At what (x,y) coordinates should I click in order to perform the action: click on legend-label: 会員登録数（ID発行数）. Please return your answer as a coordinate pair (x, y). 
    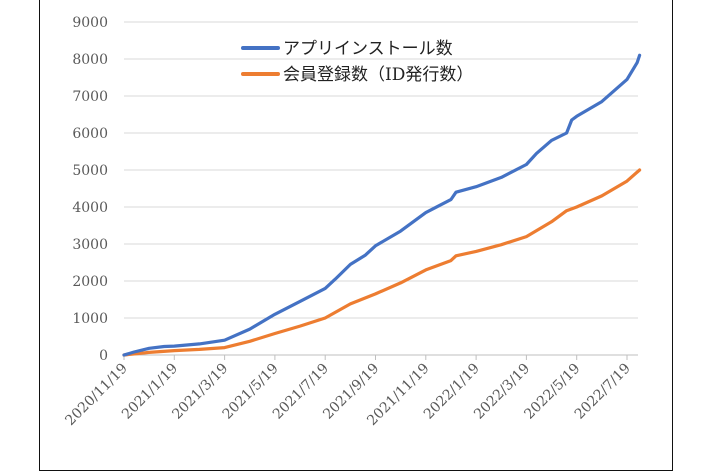
    Looking at the image, I should click on (378, 75).